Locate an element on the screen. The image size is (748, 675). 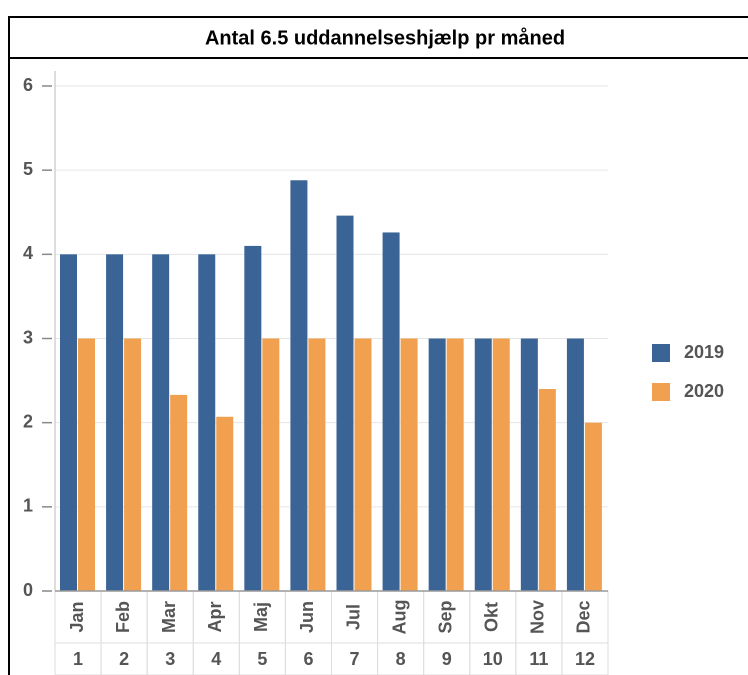
x-tick-label: Jul is located at coordinates (353, 617).